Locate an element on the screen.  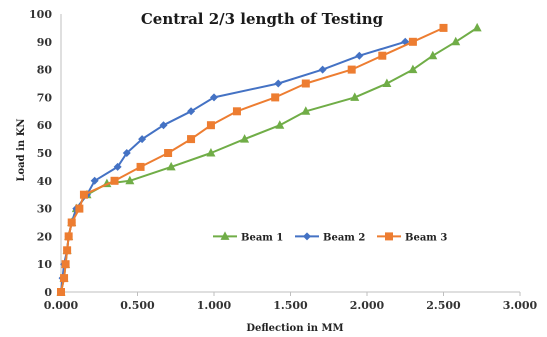
legend: Beam 1 Beam 2 Beam 3 is located at coordinates (330, 237).